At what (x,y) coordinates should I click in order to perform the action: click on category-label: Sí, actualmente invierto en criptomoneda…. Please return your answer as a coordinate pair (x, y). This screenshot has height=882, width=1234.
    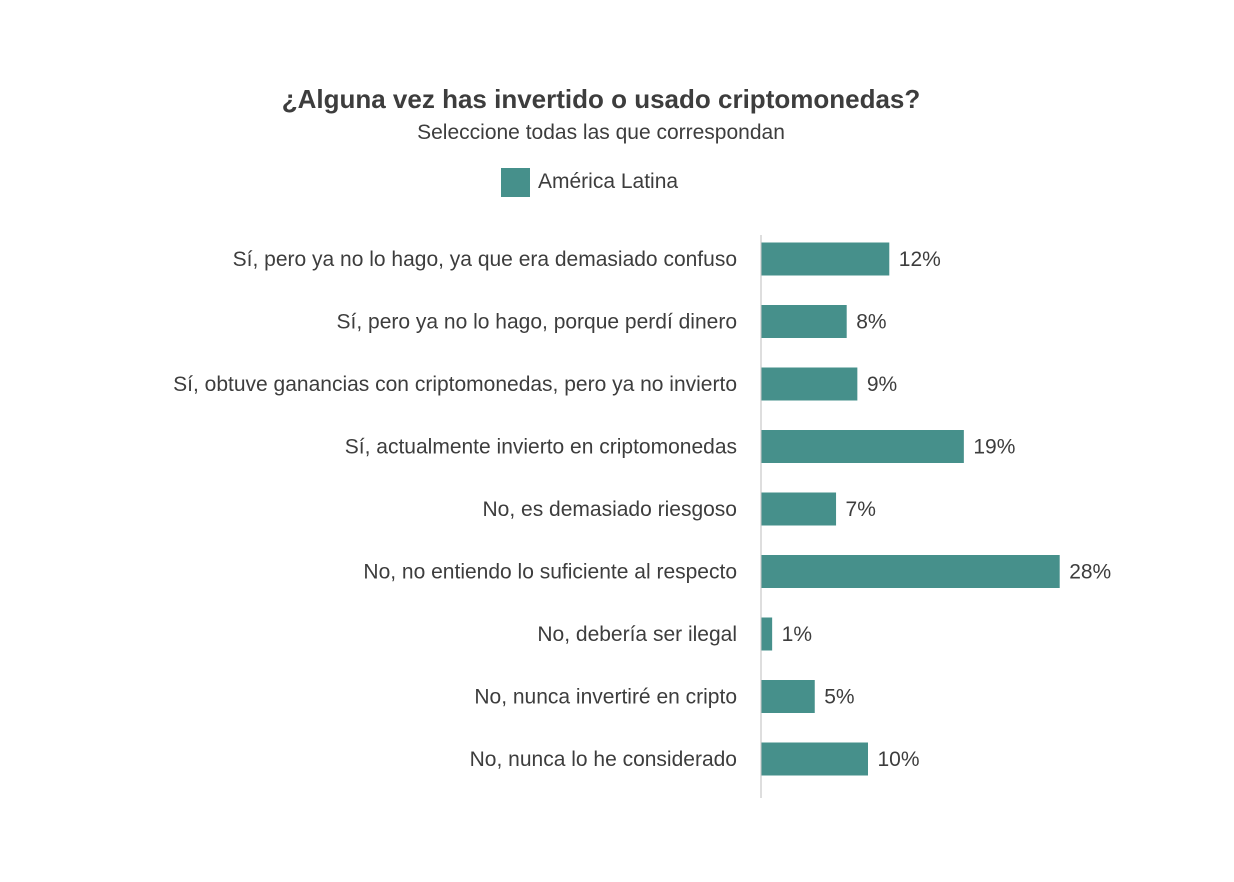
    Looking at the image, I should click on (541, 447).